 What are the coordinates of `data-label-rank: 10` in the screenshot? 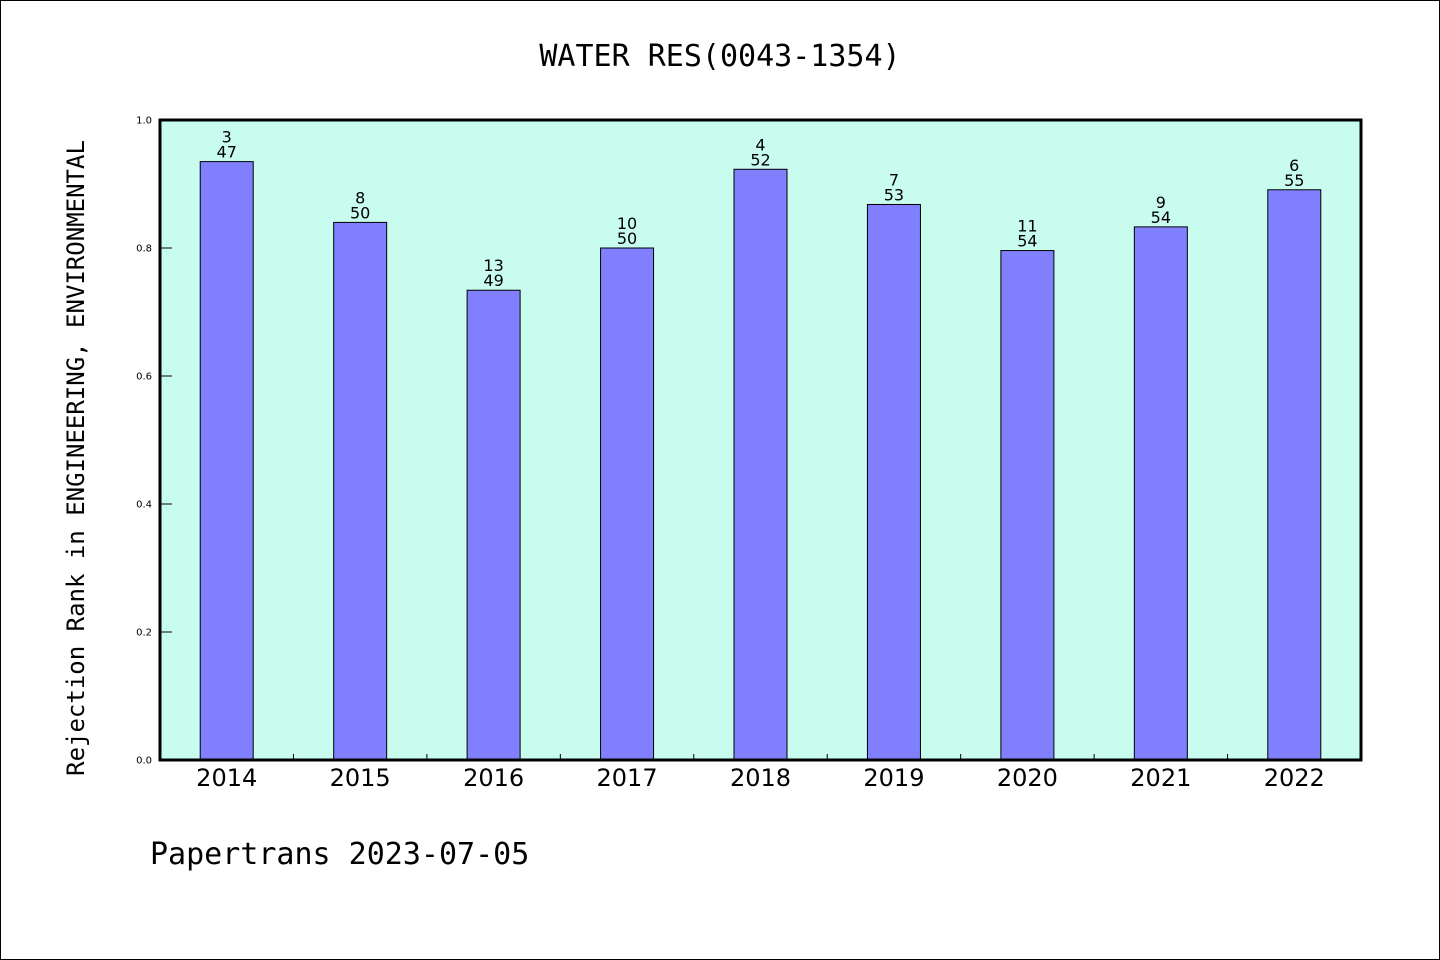 It's located at (627, 223).